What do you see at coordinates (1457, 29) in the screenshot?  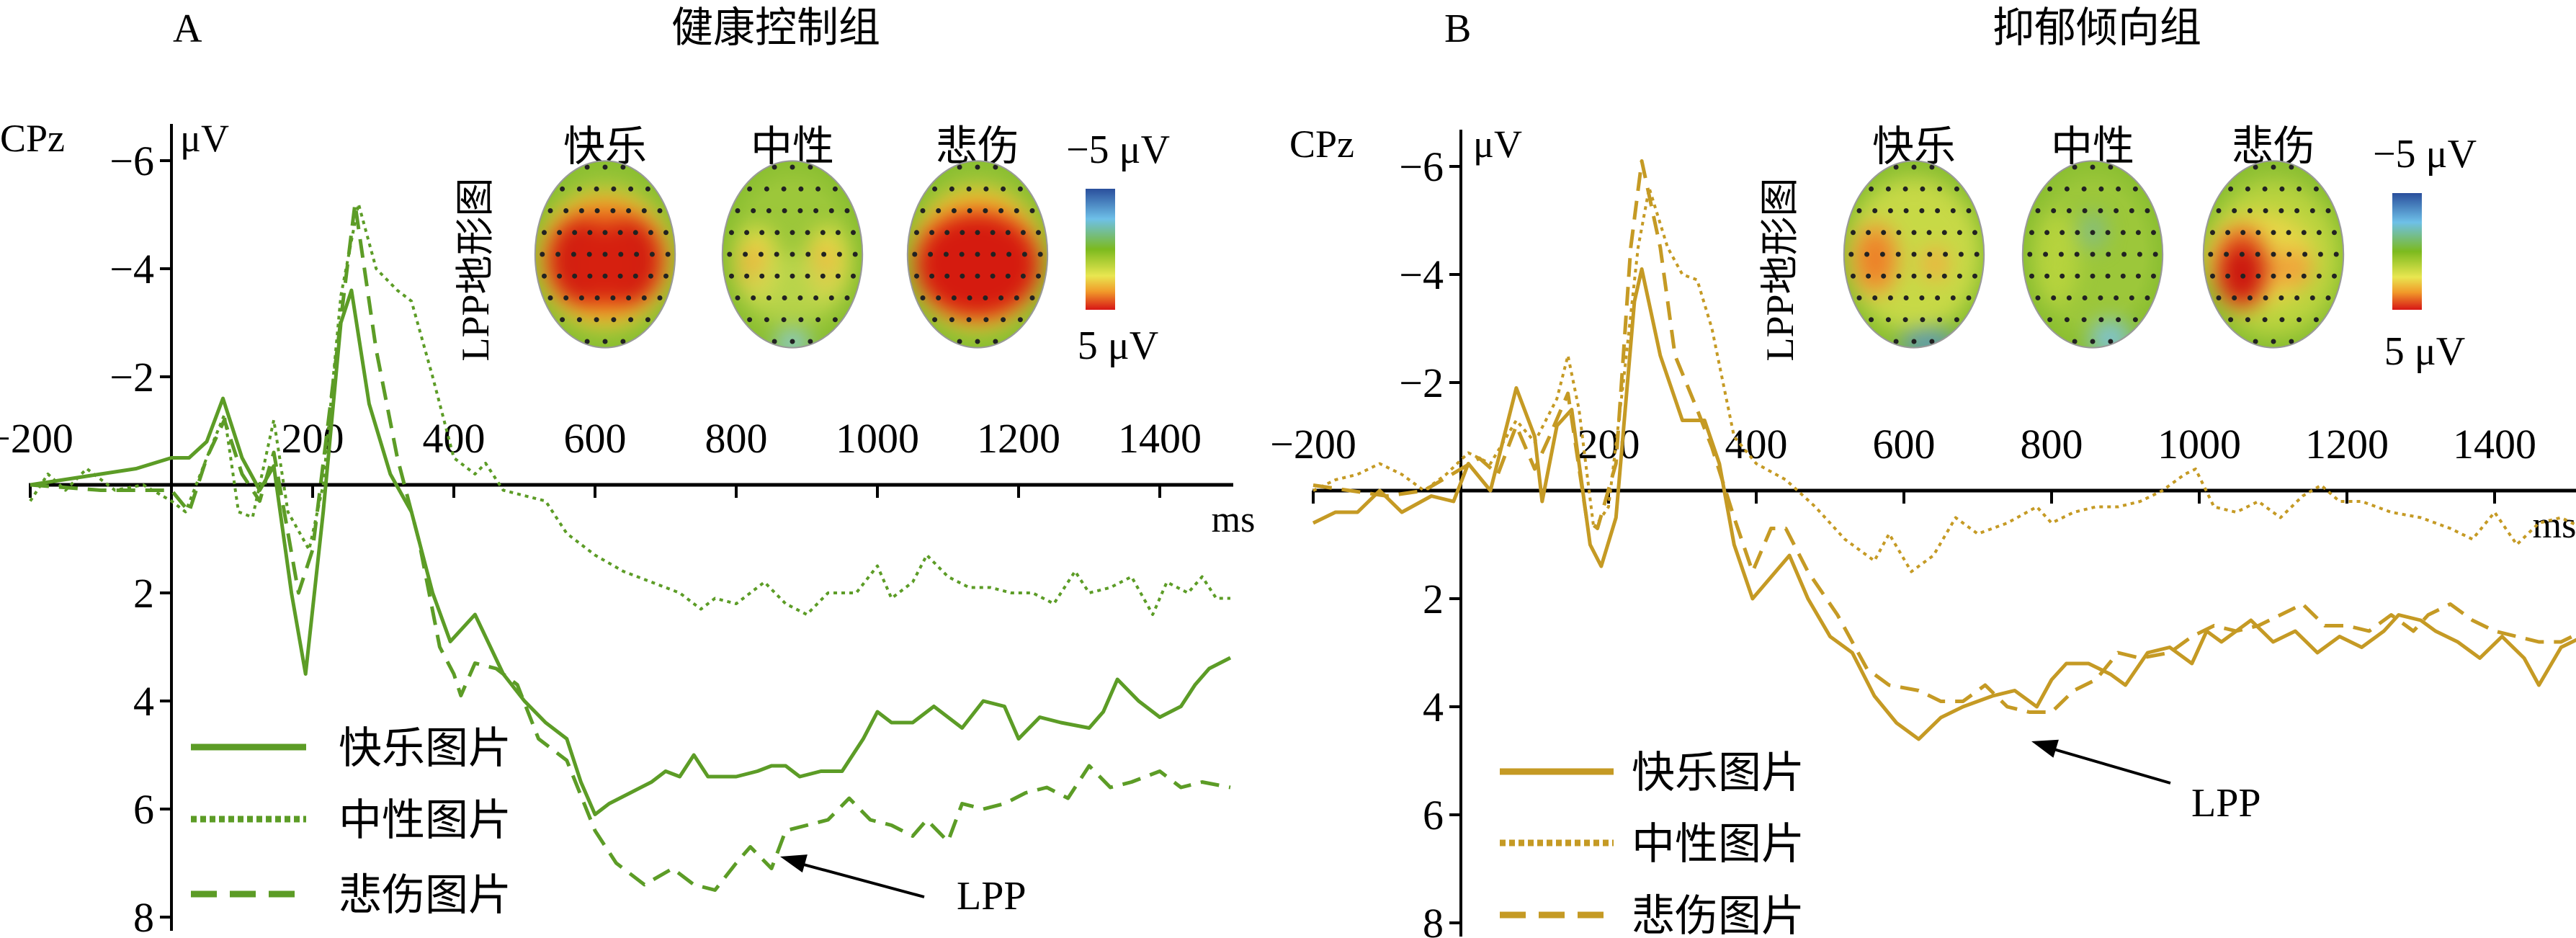 I see `panel-label: B` at bounding box center [1457, 29].